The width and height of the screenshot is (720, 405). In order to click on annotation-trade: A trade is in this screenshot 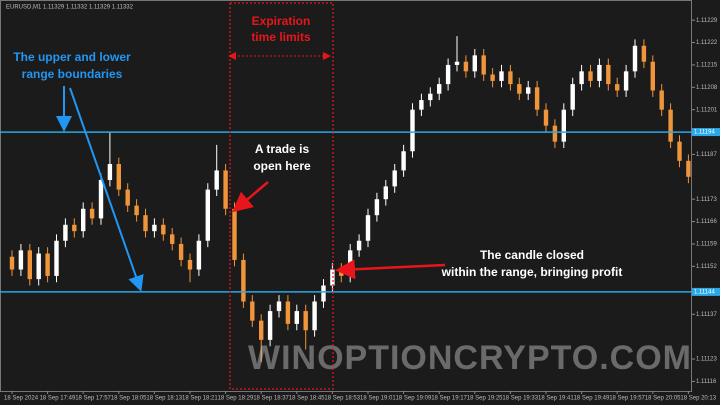, I will do `click(282, 149)`.